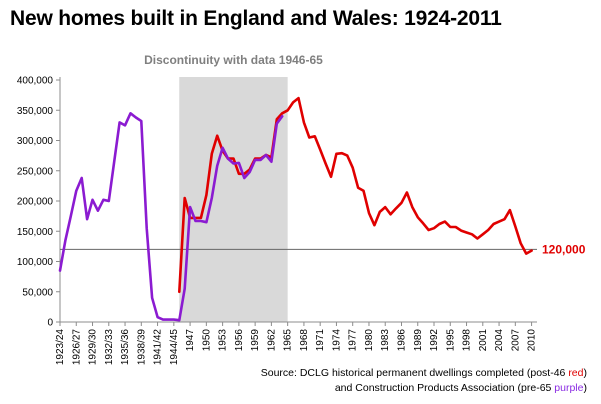  Describe the element at coordinates (255, 340) in the screenshot. I see `x-tick-label: 1959` at that location.